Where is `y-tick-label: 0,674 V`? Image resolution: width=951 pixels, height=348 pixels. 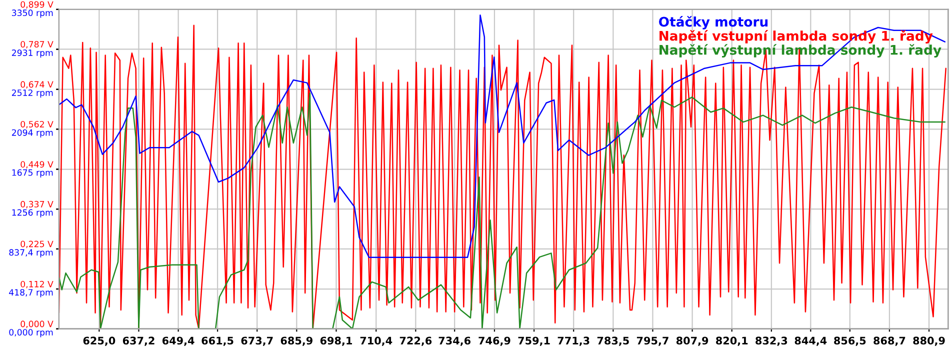
y-tick-label: 0,674 V is located at coordinates (37, 85).